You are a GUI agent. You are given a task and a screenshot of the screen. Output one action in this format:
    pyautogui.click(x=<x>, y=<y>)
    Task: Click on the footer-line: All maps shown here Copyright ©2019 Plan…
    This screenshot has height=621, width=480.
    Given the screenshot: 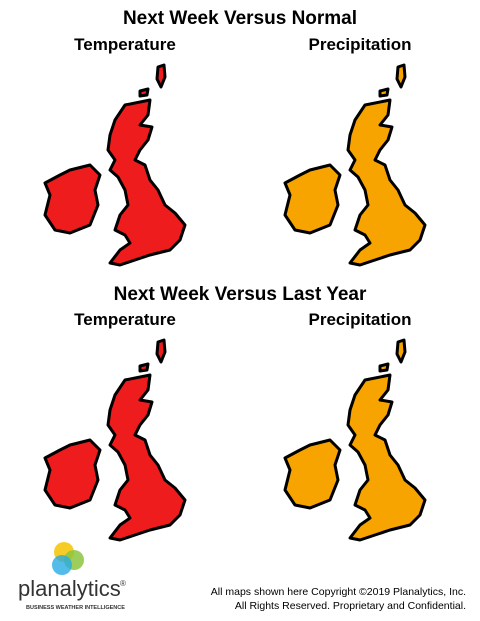 What is the action you would take?
    pyautogui.click(x=338, y=592)
    